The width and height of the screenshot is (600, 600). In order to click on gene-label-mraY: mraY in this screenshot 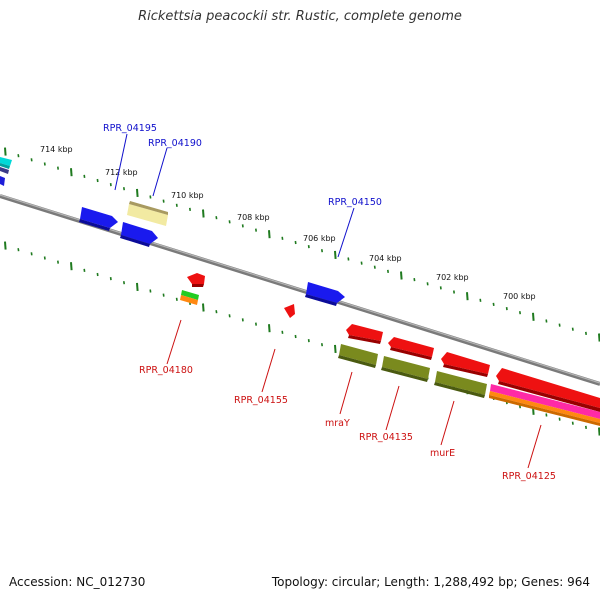, I will do `click(337, 423)`.